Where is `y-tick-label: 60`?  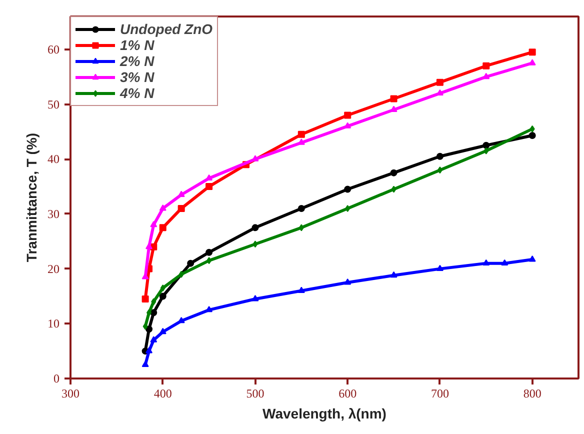 y-tick-label: 60 is located at coordinates (54, 49).